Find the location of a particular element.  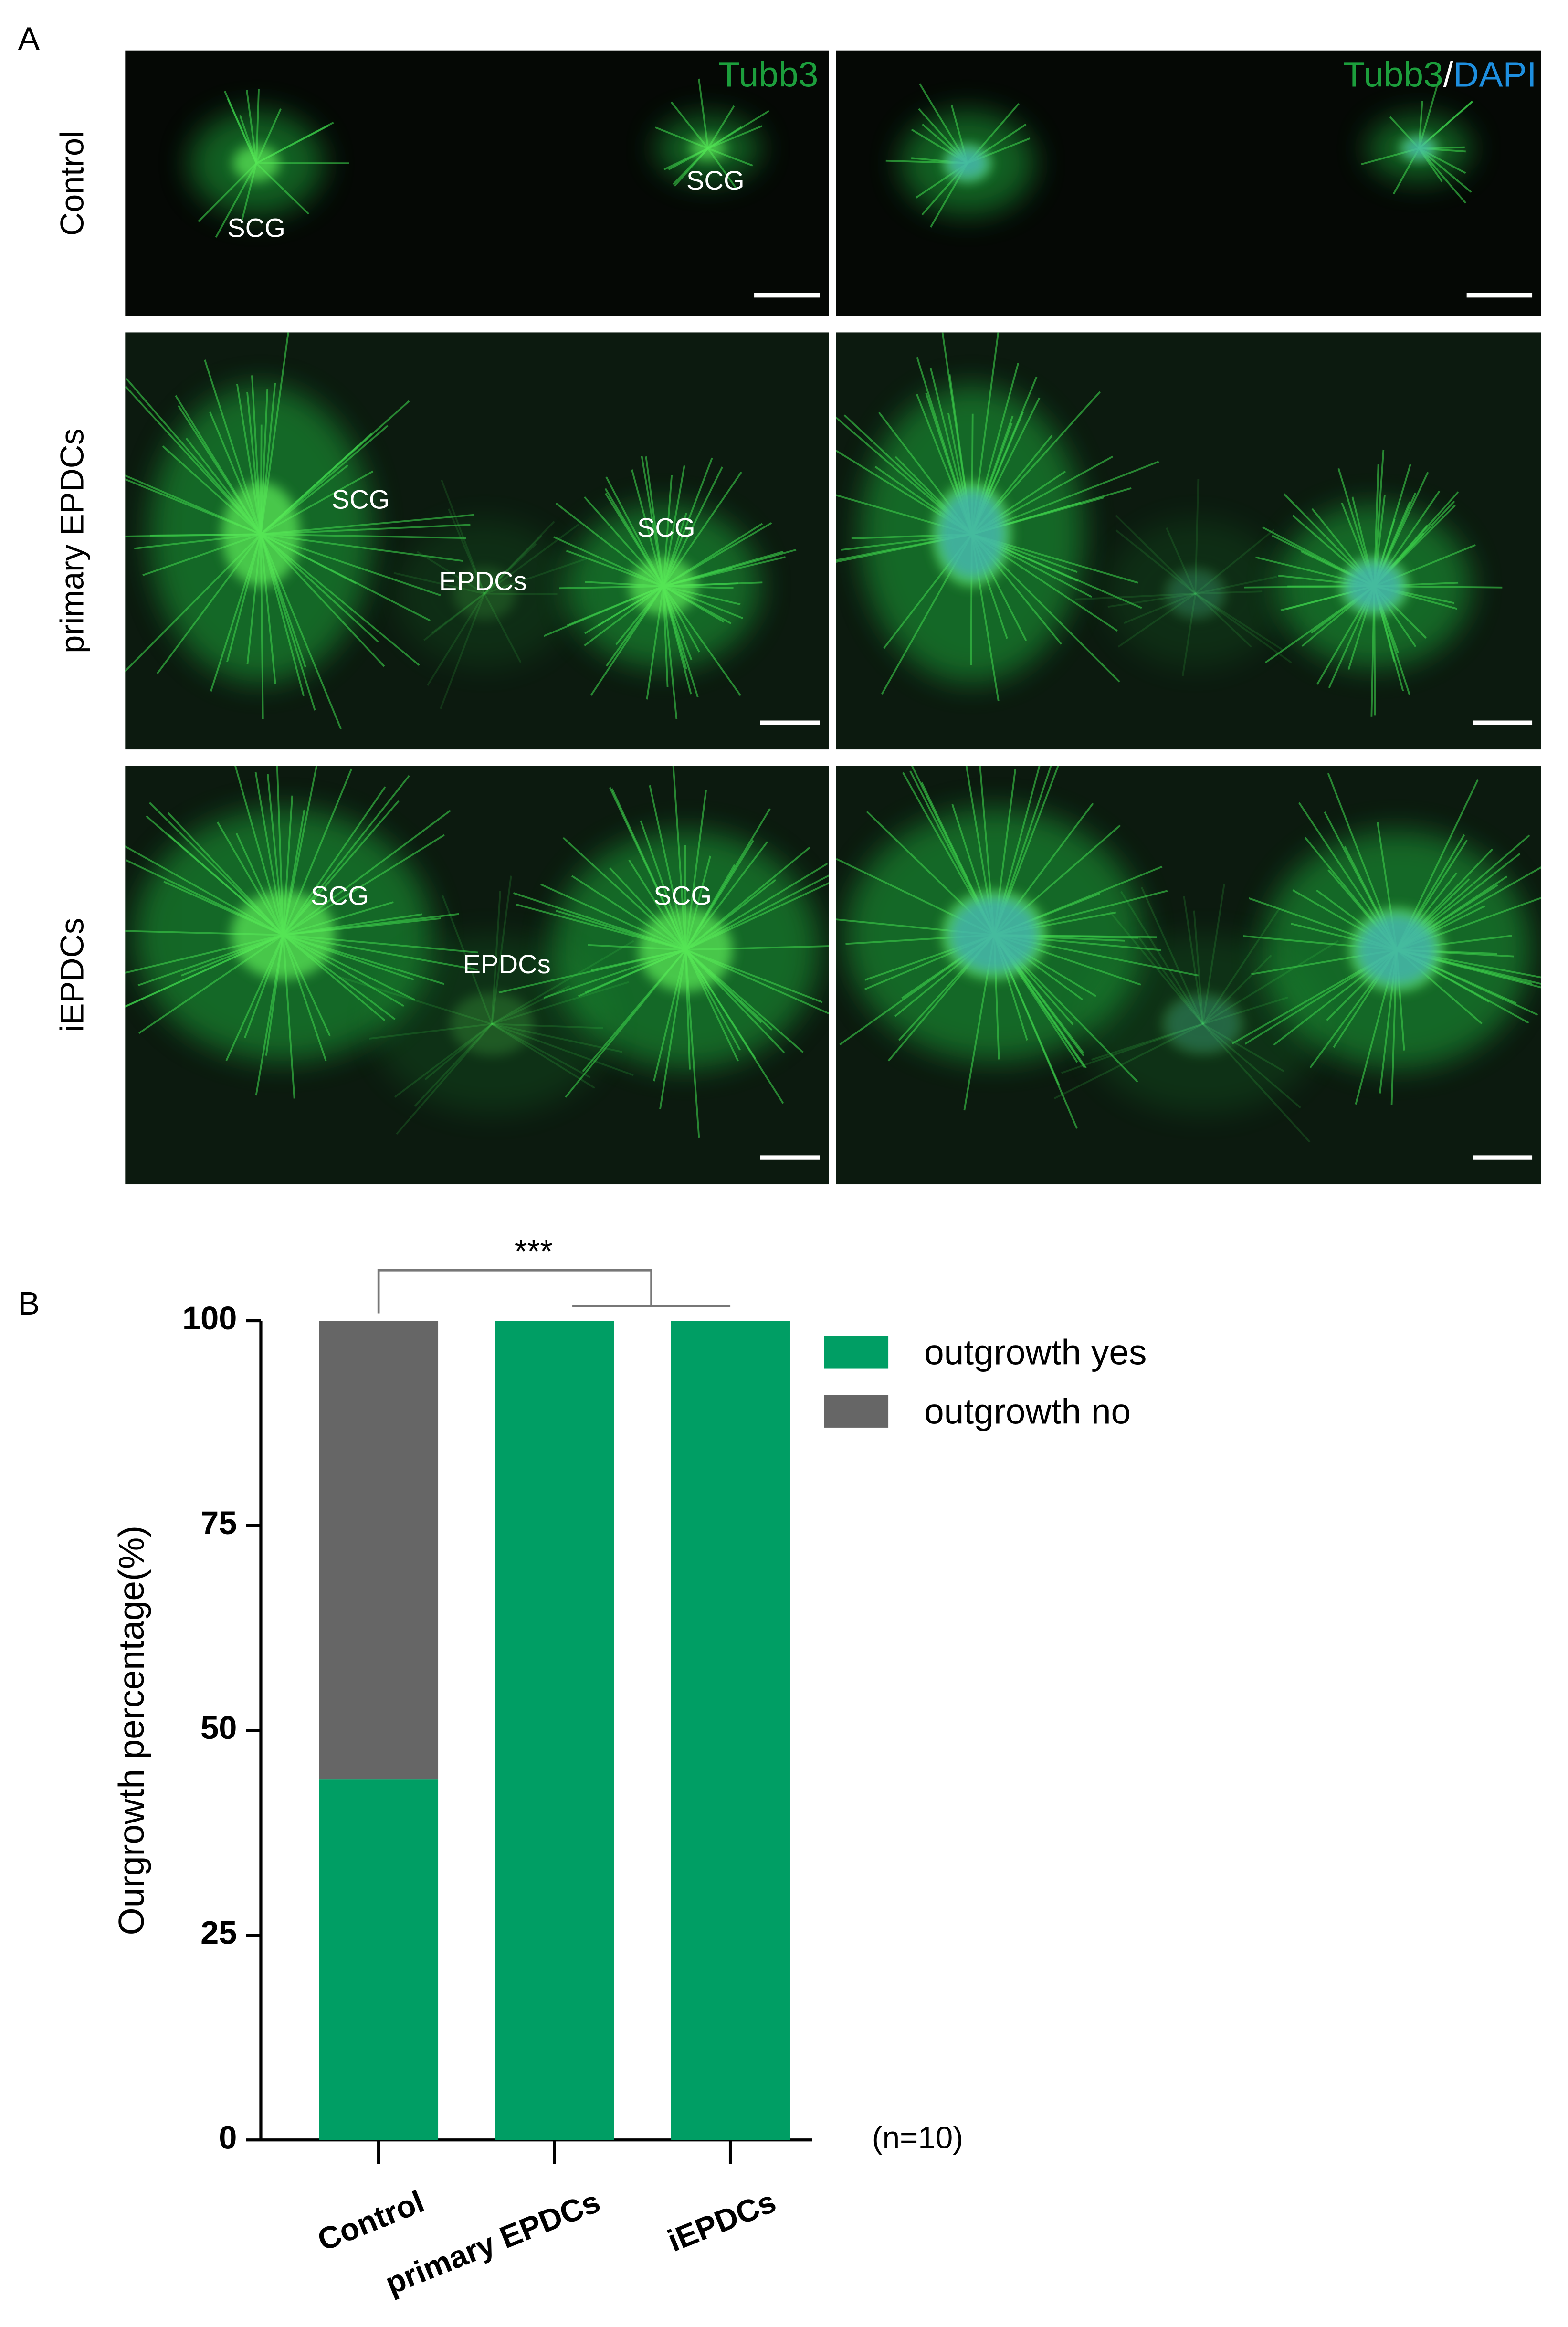

merge-part: DAPI is located at coordinates (1495, 74).